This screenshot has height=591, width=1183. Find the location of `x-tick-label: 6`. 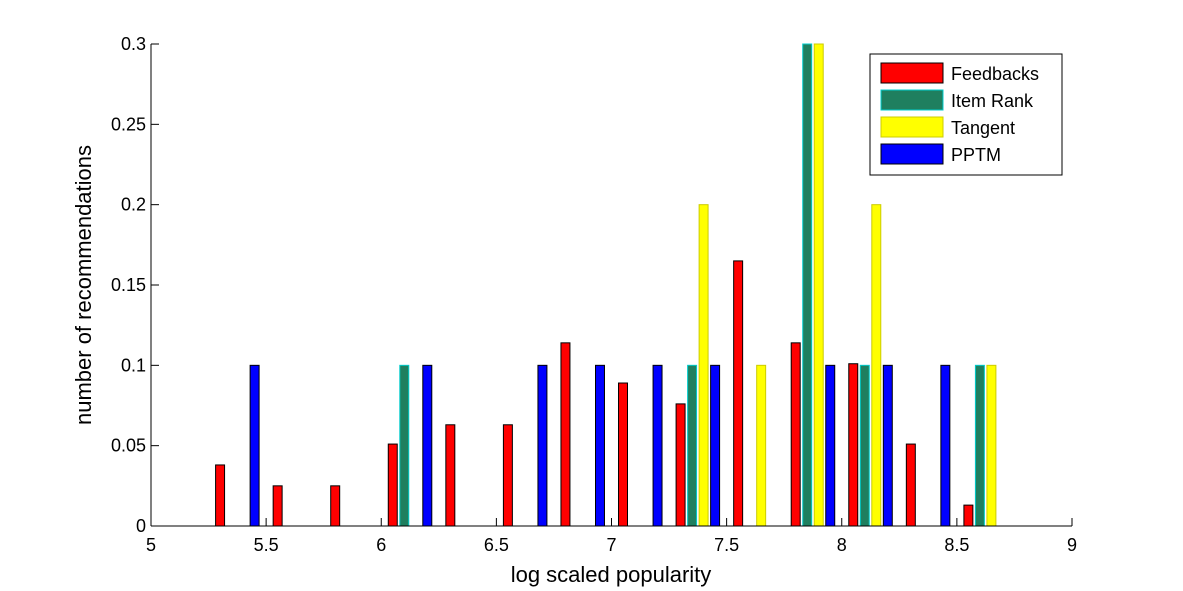

x-tick-label: 6 is located at coordinates (381, 545).